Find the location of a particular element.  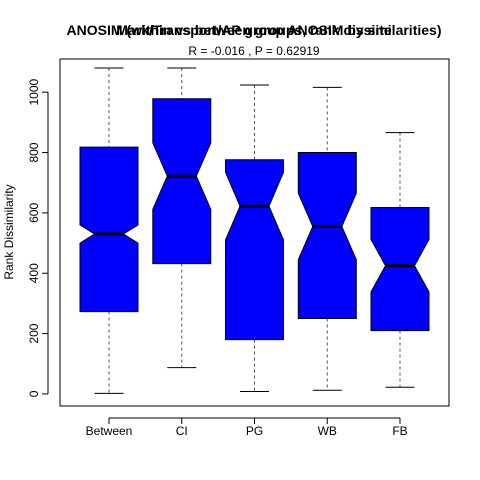

x-tick-label: WB is located at coordinates (327, 431).